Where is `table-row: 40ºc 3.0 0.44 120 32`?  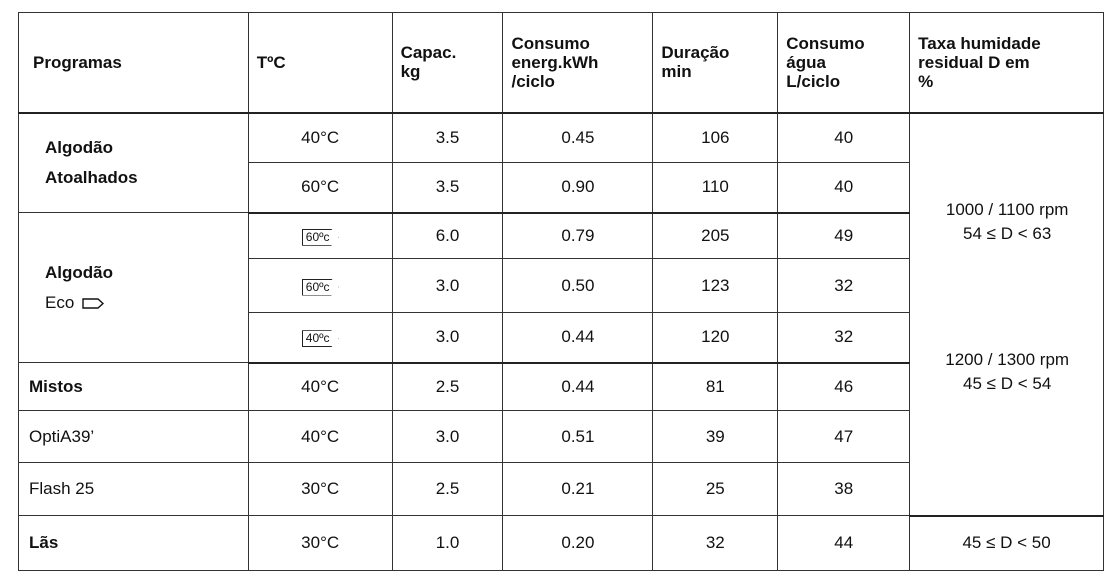 table-row: 40ºc 3.0 0.44 120 32 is located at coordinates (561, 338).